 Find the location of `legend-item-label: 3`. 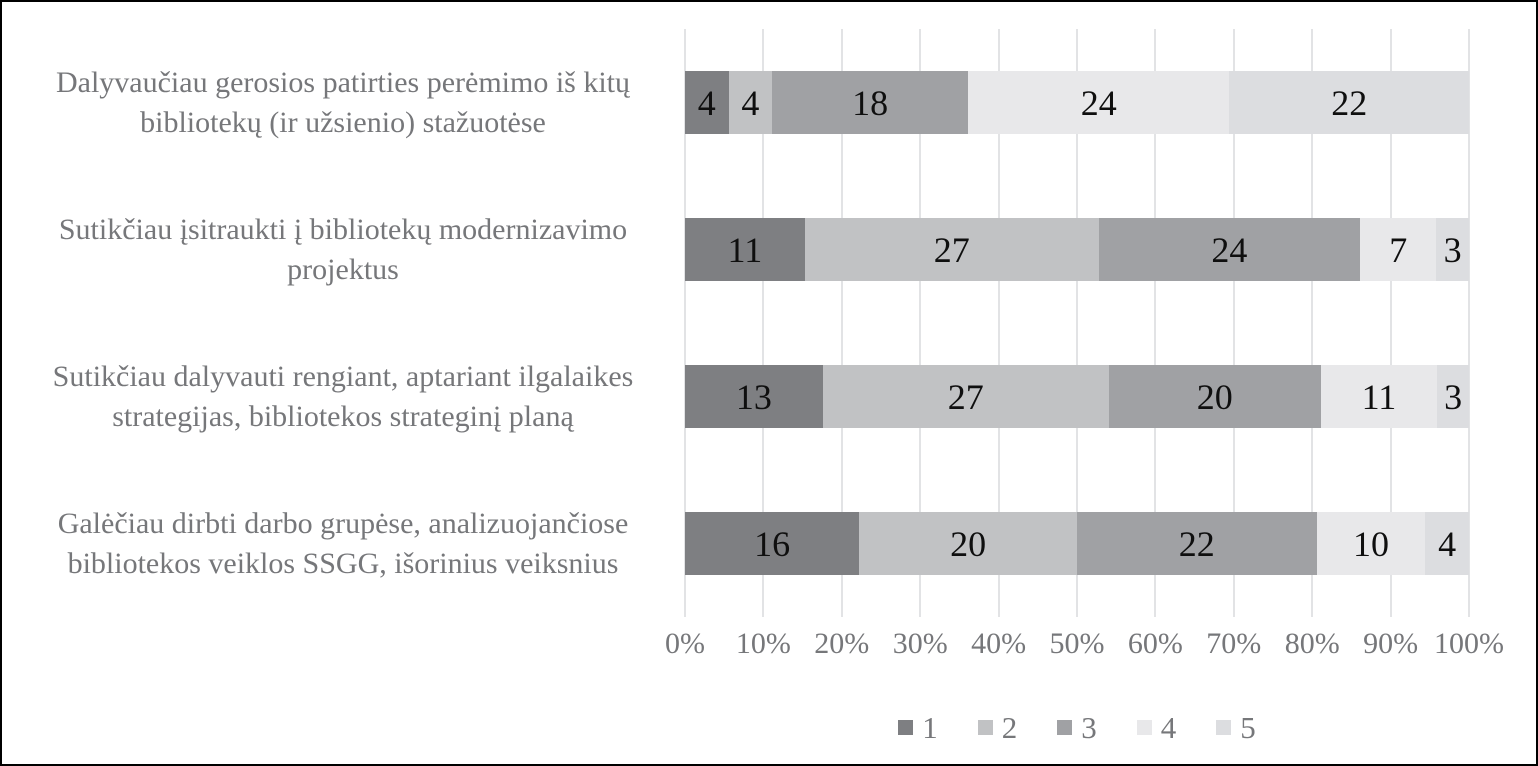

legend-item-label: 3 is located at coordinates (1089, 727).